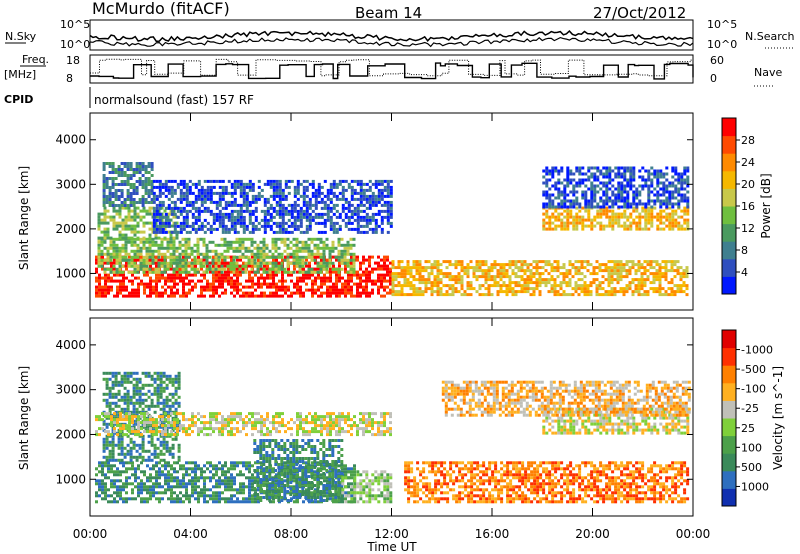 The image size is (800, 554). I want to click on freq-label-2: [MHz], so click(20, 74).